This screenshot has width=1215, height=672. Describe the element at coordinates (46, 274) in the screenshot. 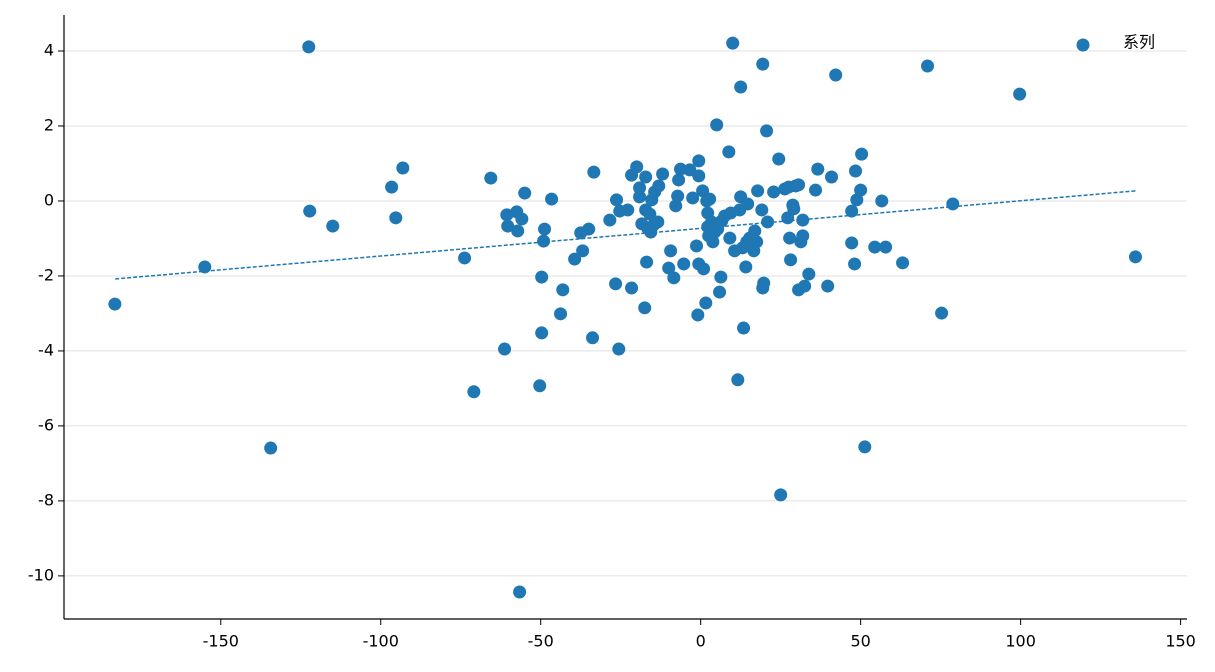

I see `y-tick-label: -2` at that location.